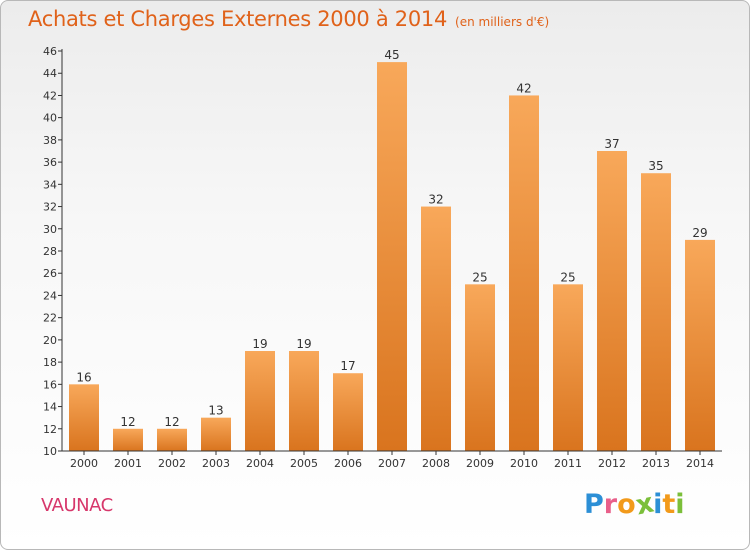 This screenshot has width=750, height=550. What do you see at coordinates (50, 140) in the screenshot?
I see `y-tick-label: 38` at bounding box center [50, 140].